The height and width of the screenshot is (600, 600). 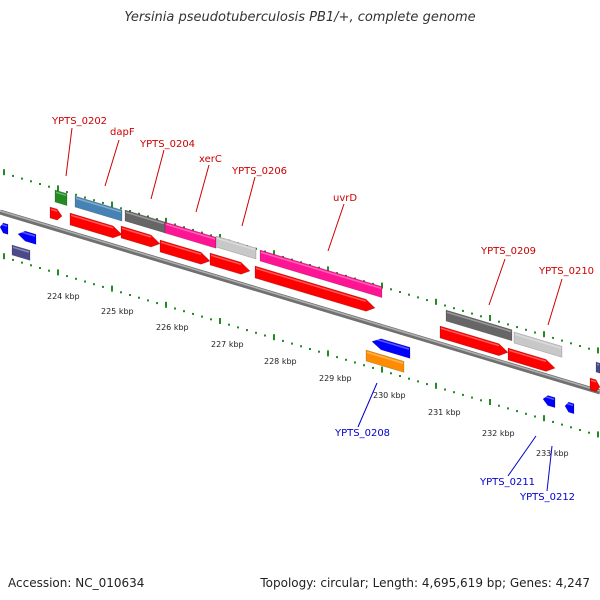 I want to click on gene-feature-ypts-0210-shine, so click(x=538, y=341).